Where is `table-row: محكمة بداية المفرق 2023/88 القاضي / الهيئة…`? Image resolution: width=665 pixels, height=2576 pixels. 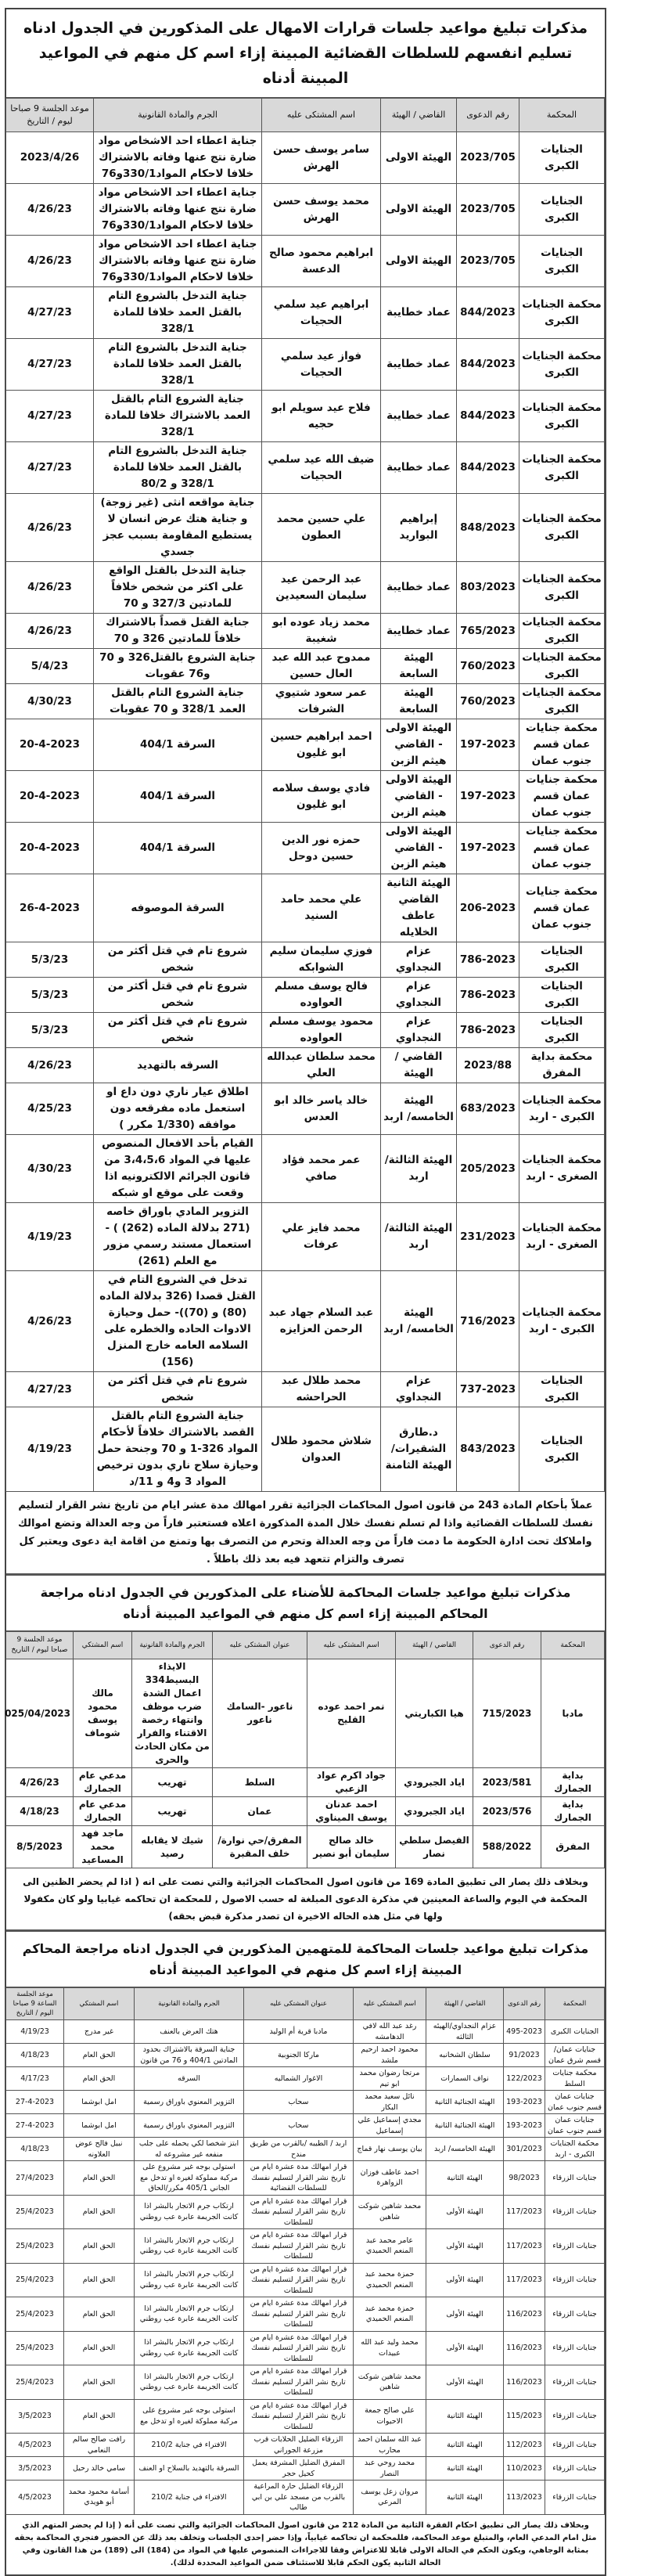 table-row: محكمة بداية المفرق 2023/88 القاضي / الهيئة… is located at coordinates (305, 1065).